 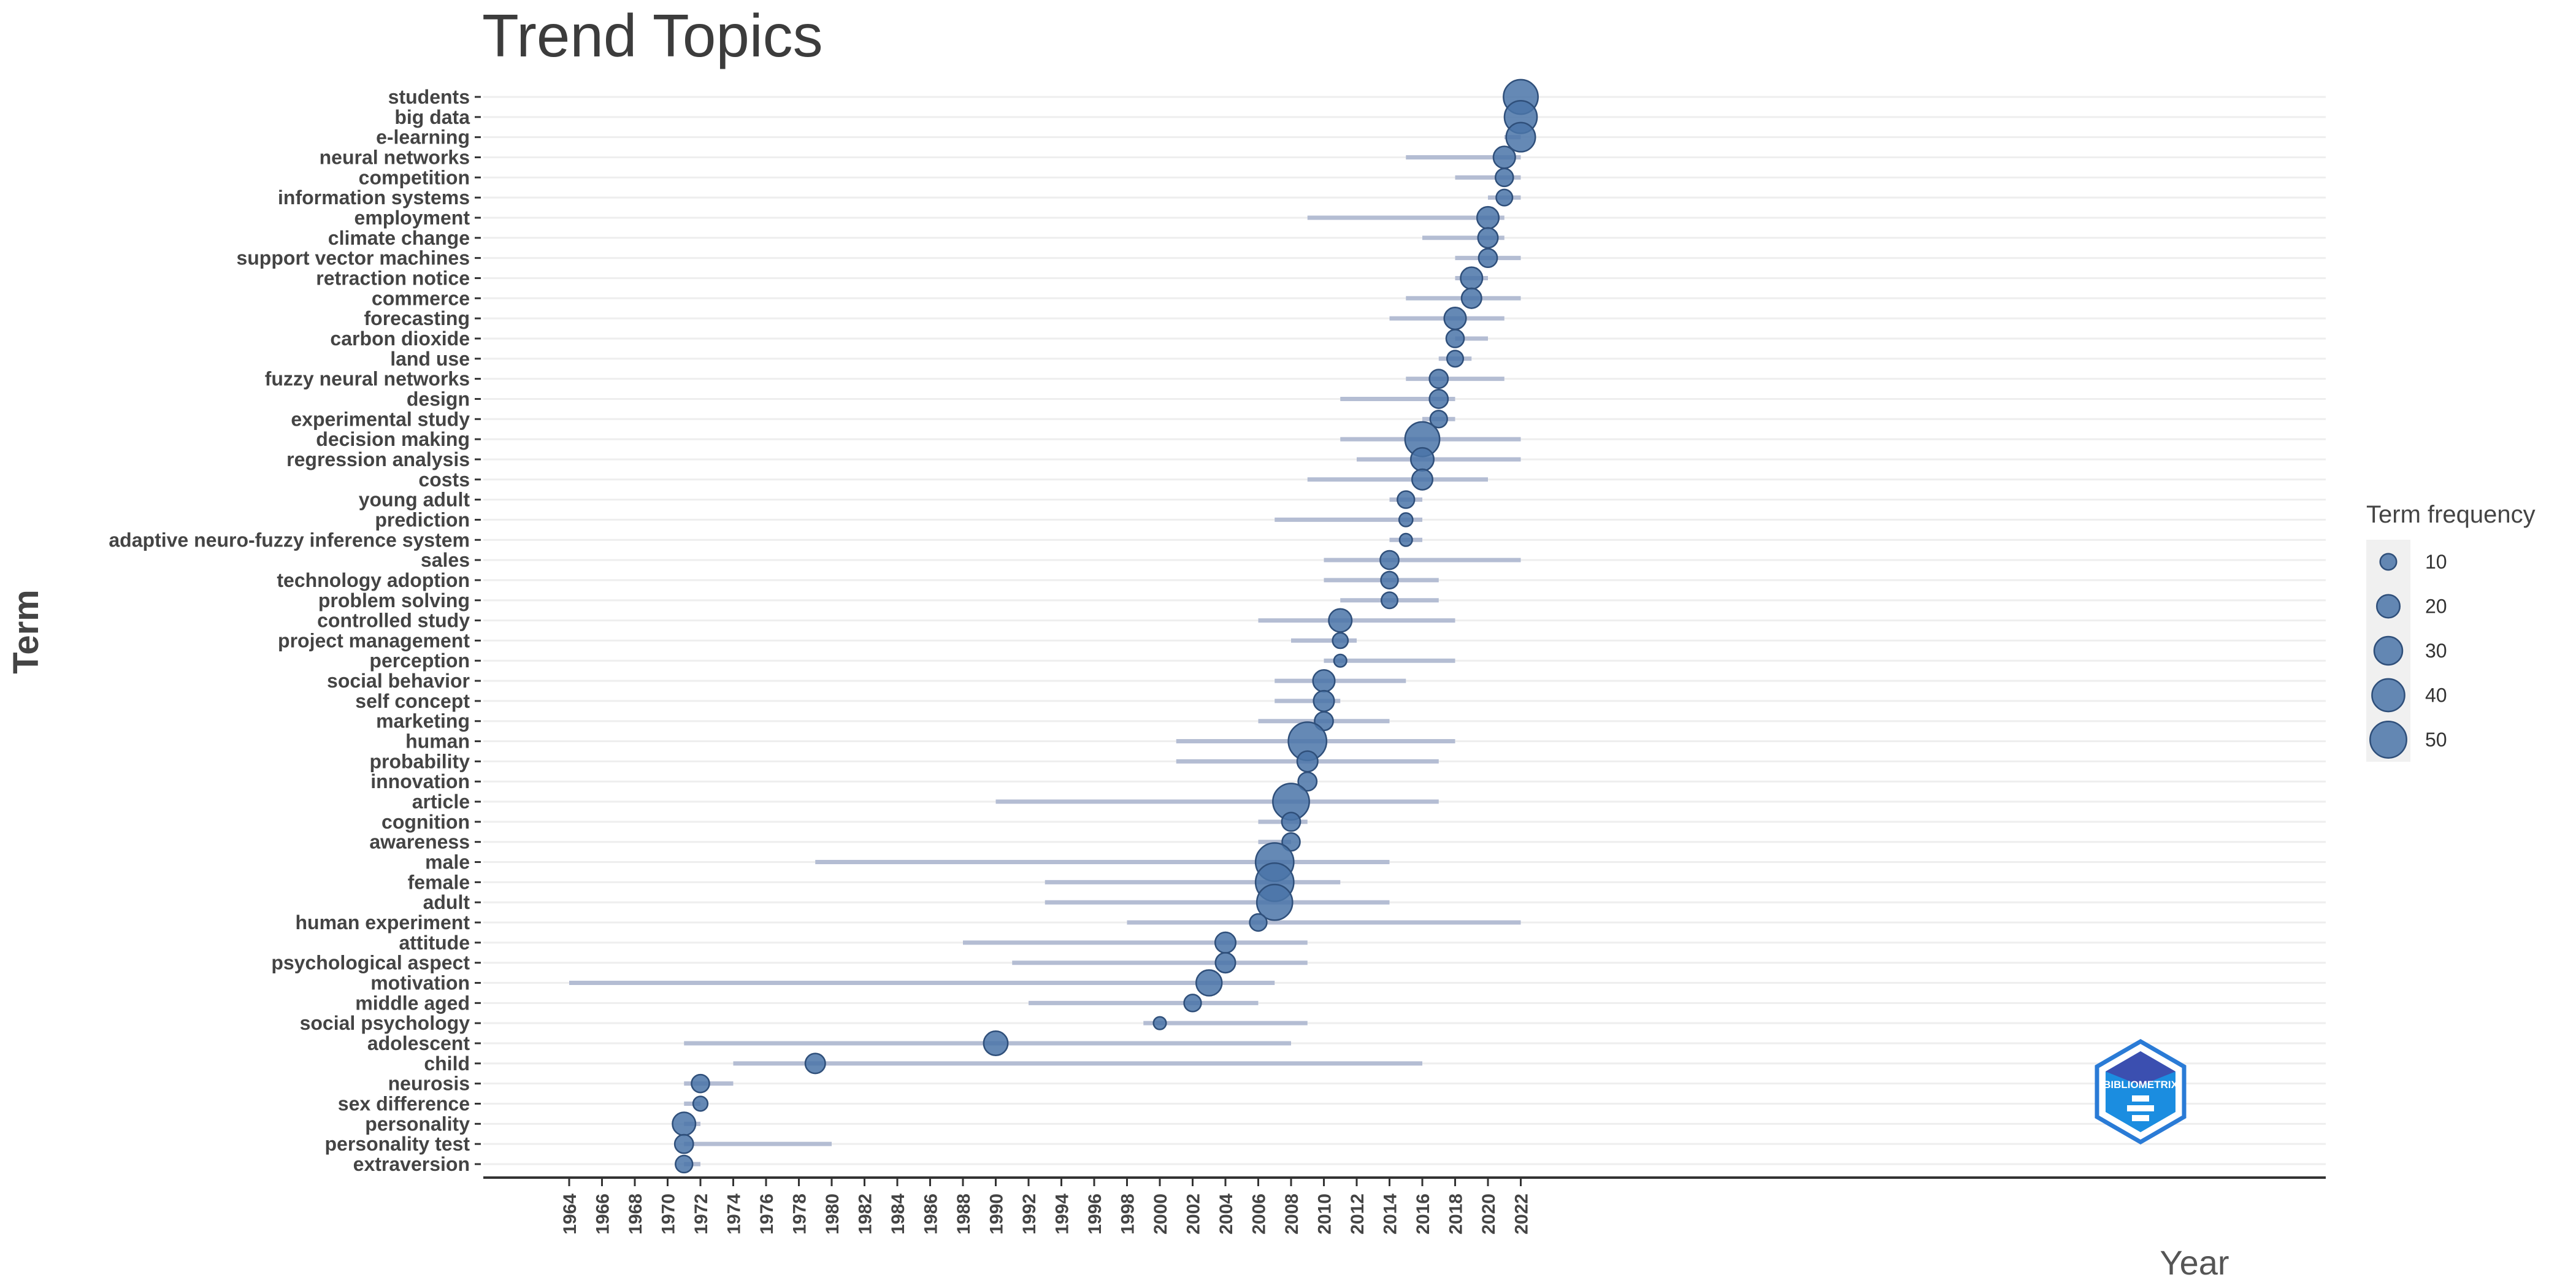 What do you see at coordinates (445, 560) in the screenshot?
I see `term-label: sales` at bounding box center [445, 560].